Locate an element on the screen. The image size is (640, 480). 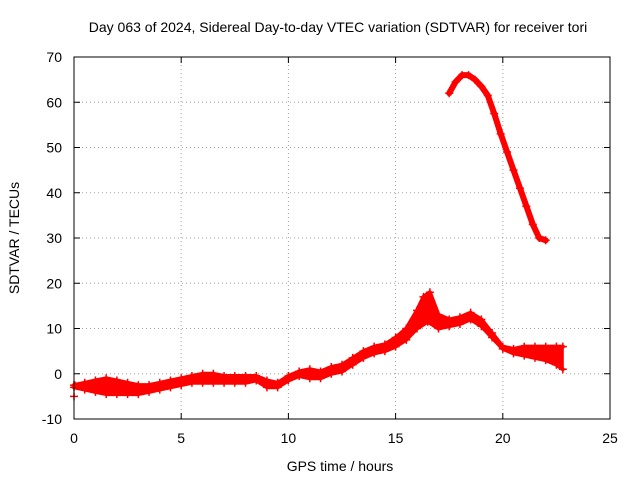
x-axis-label: GPS time / hours is located at coordinates (340, 466).